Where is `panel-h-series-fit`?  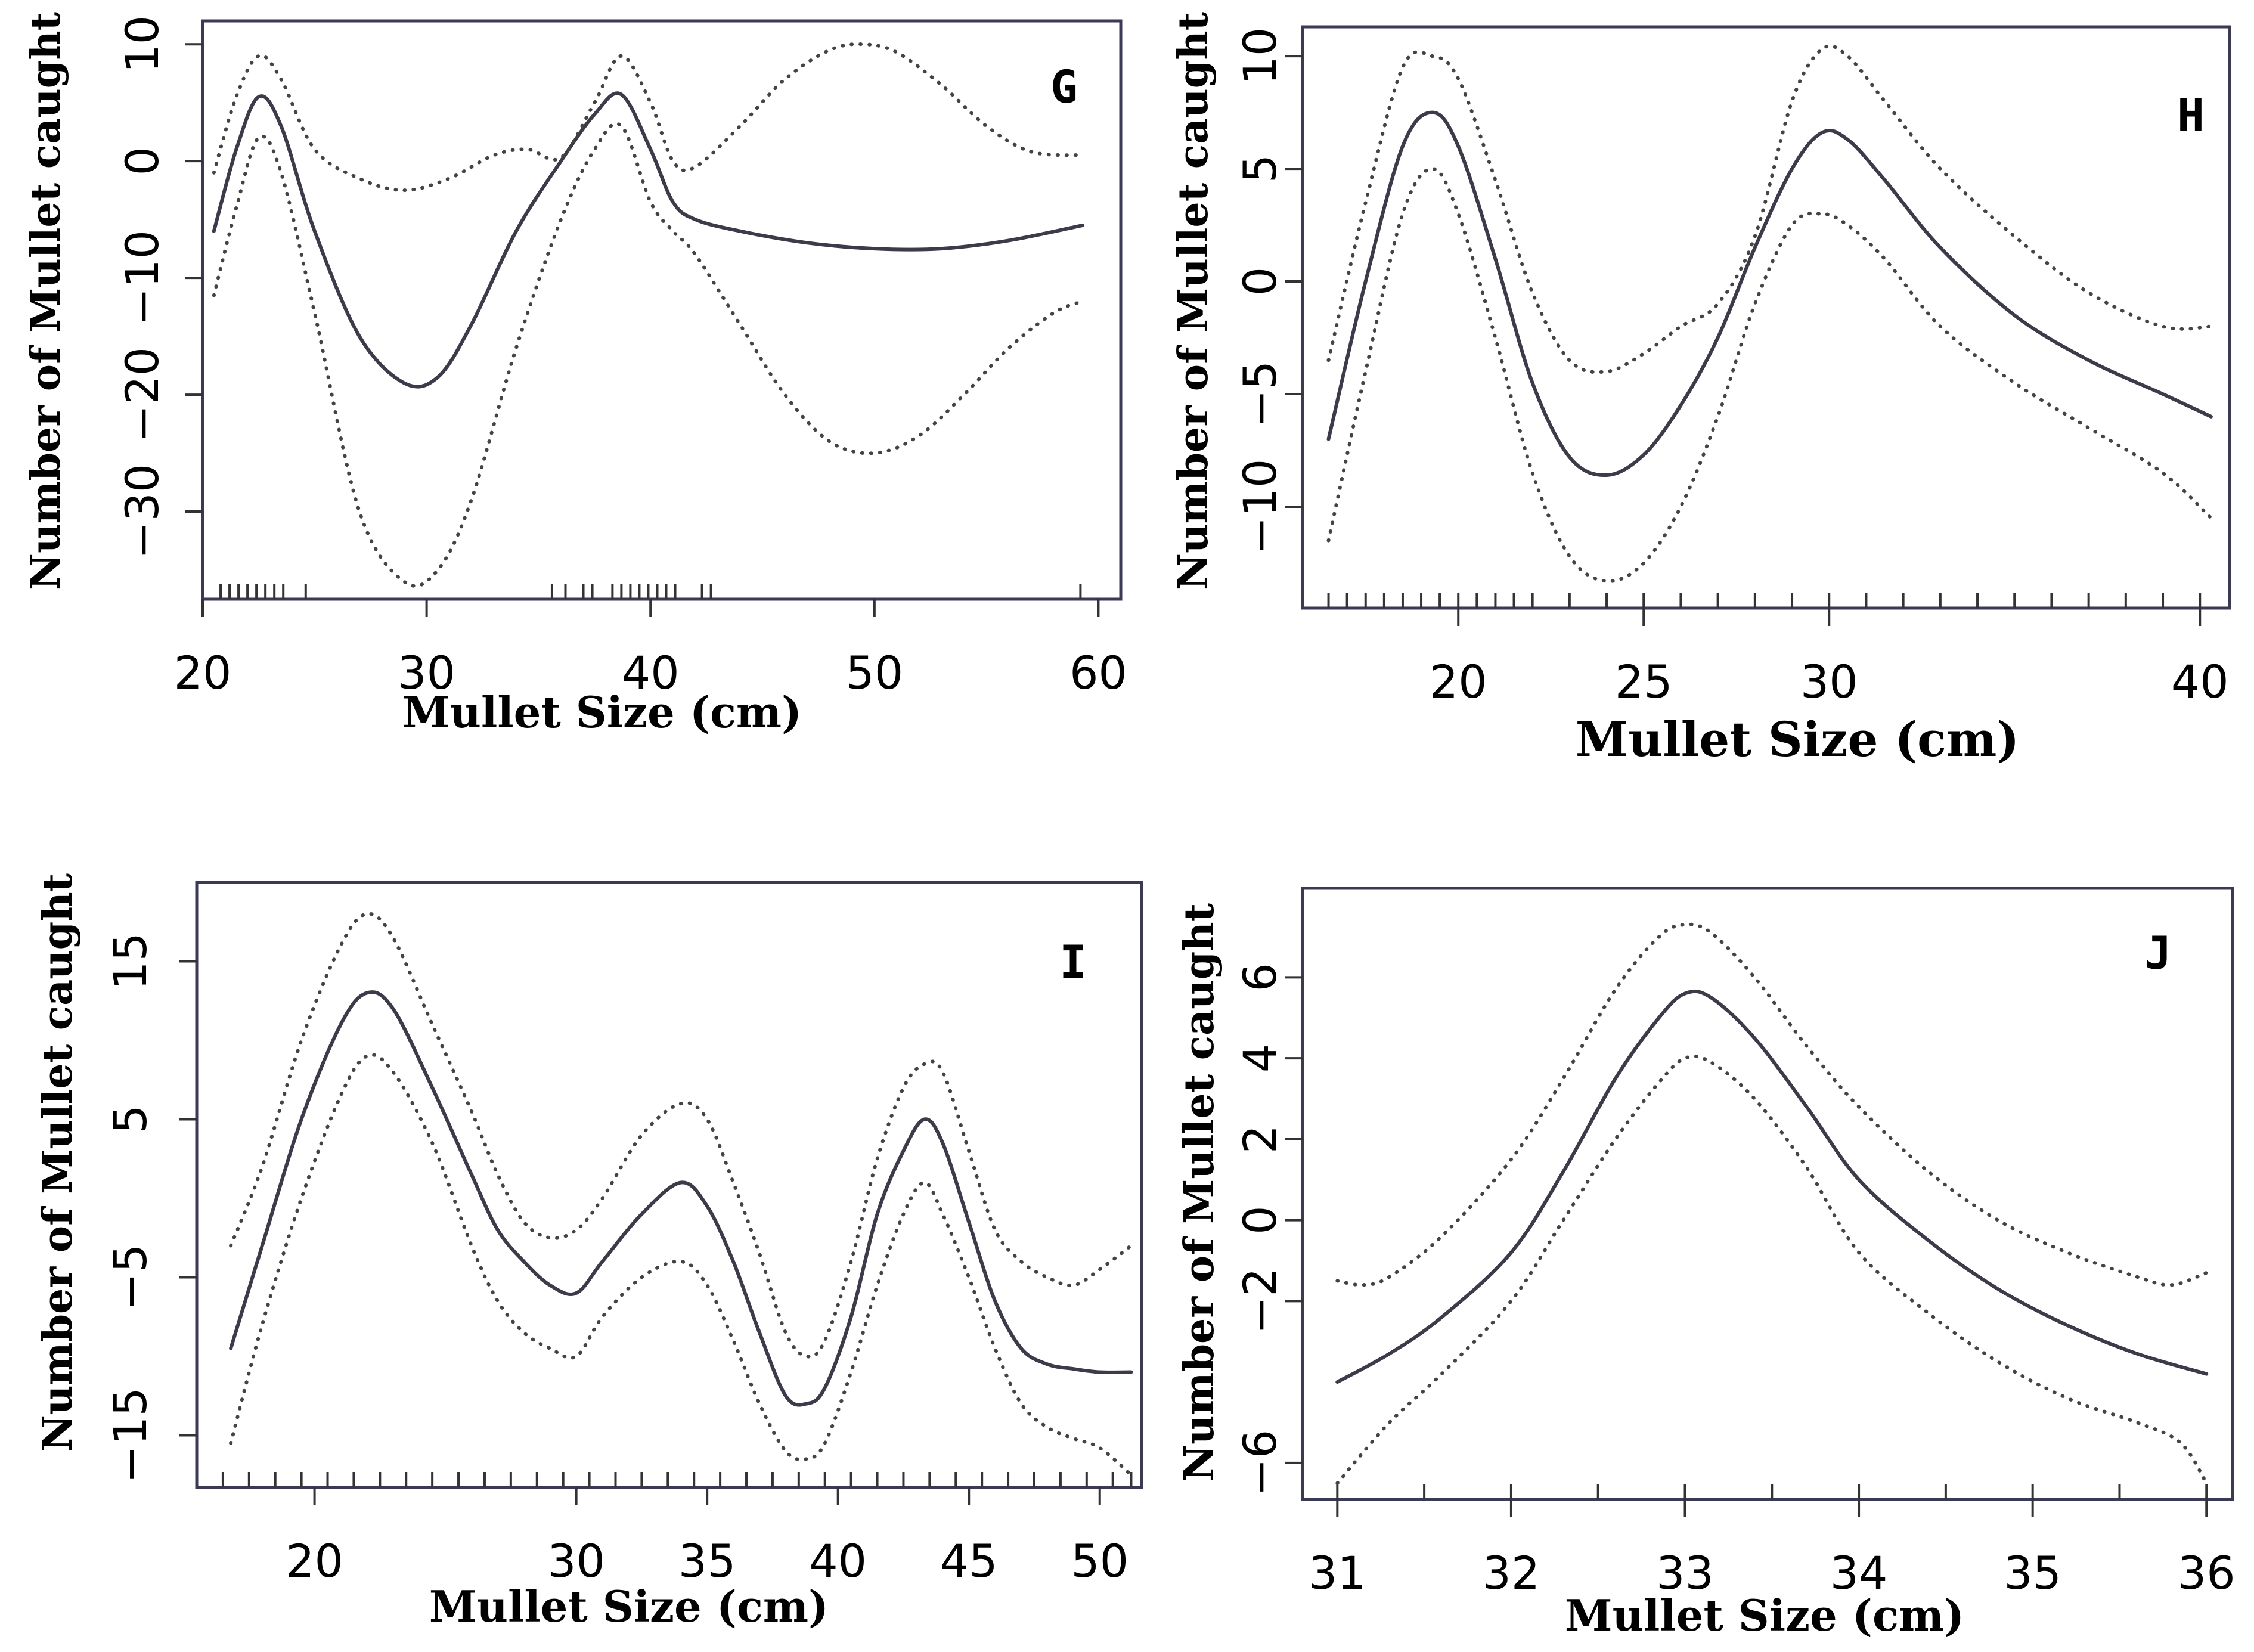 panel-h-series-fit is located at coordinates (1769, 294).